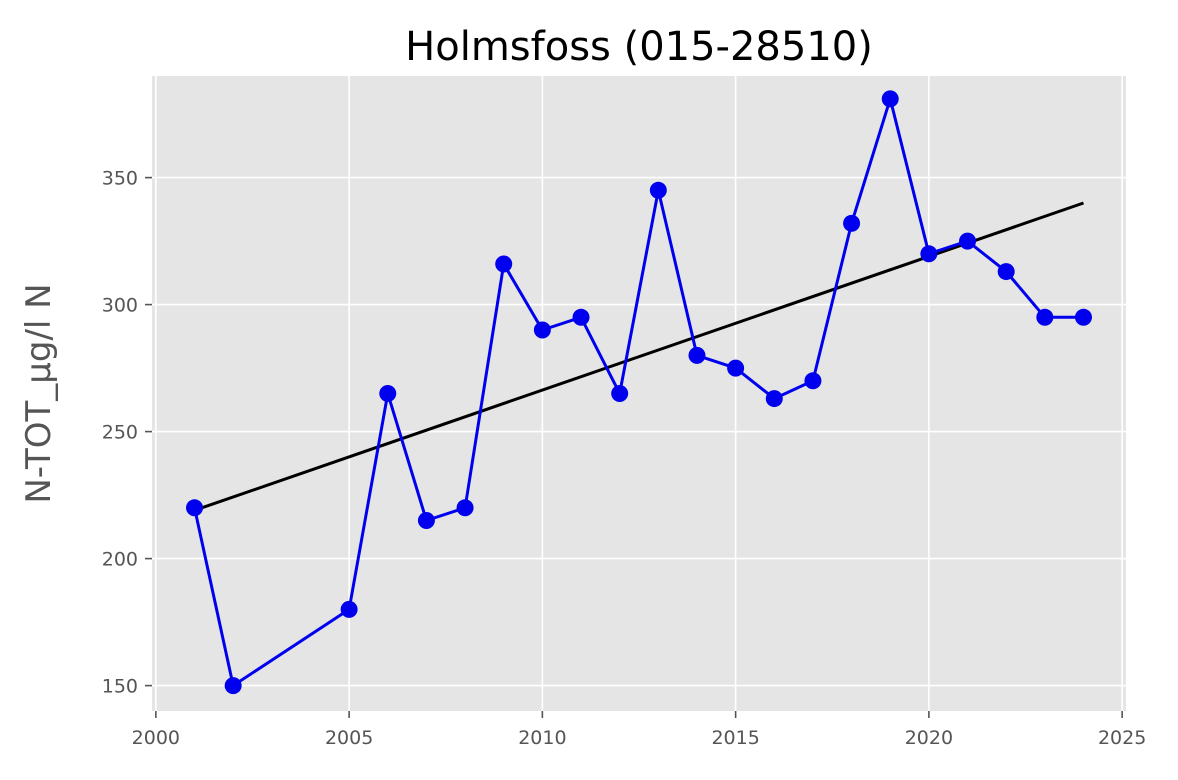  I want to click on y-tick-label: 250, so click(120, 433).